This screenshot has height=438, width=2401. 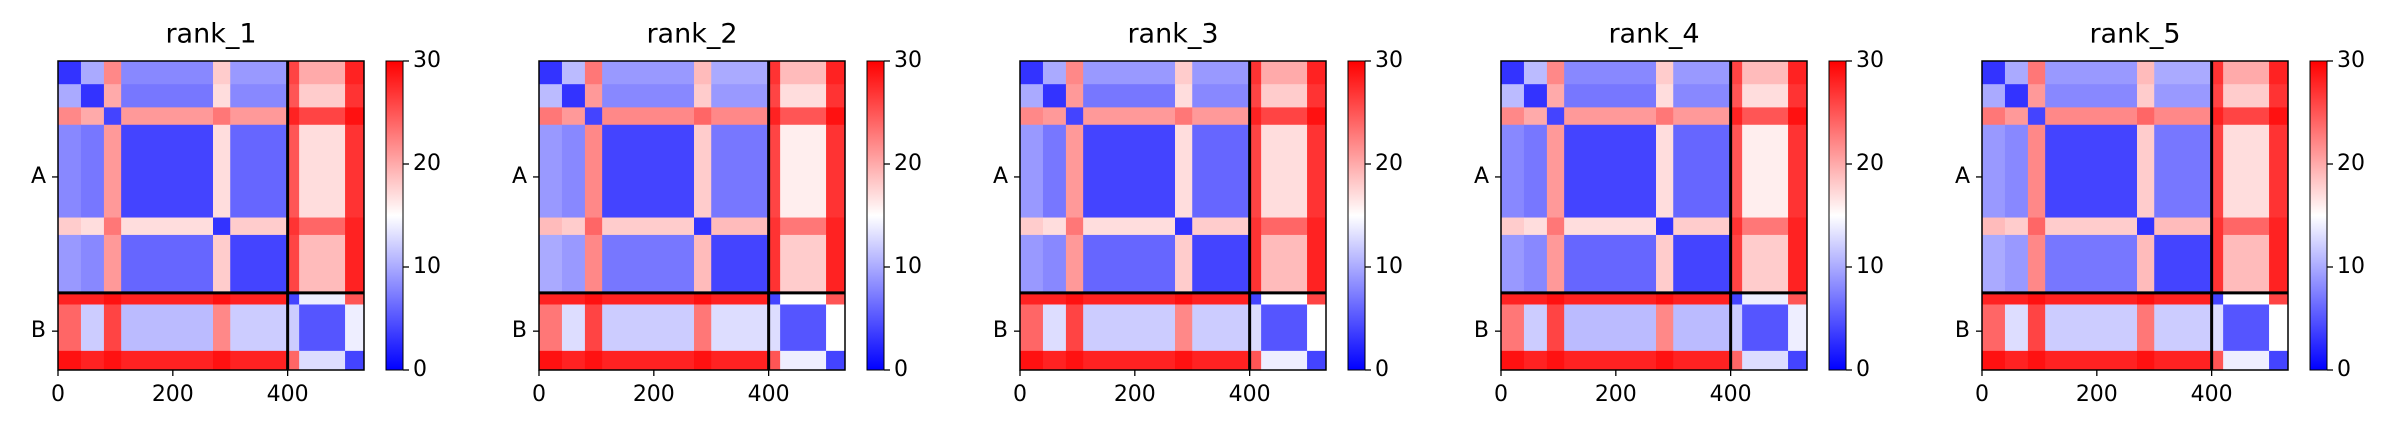 What do you see at coordinates (519, 330) in the screenshot?
I see `y-tick-label: B` at bounding box center [519, 330].